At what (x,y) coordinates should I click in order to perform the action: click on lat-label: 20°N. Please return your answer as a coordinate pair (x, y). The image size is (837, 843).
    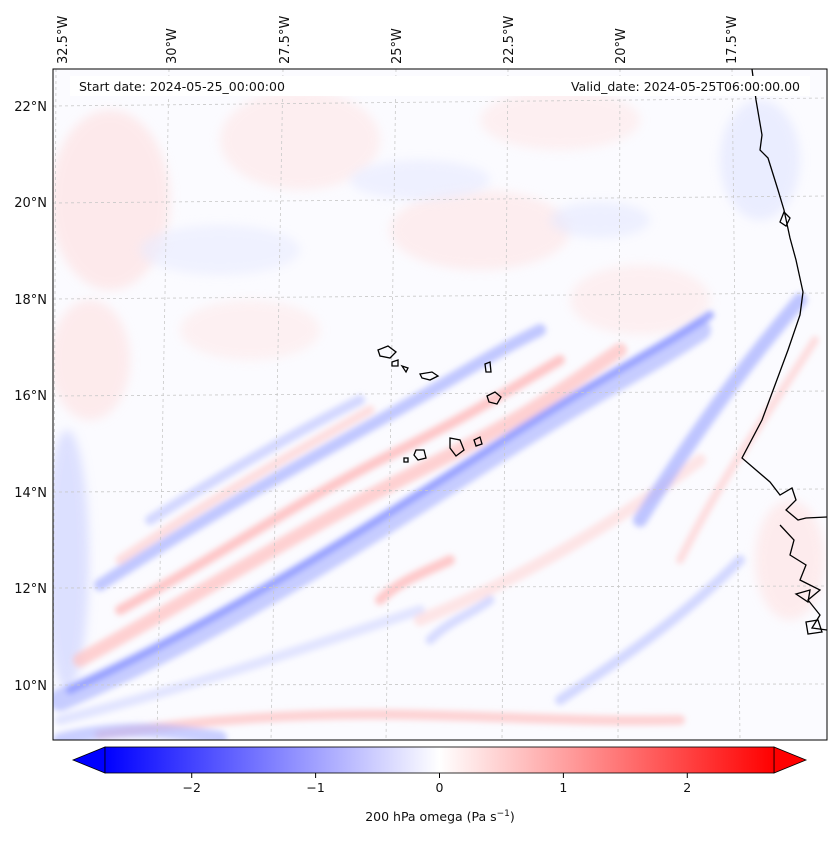
    Looking at the image, I should click on (30, 203).